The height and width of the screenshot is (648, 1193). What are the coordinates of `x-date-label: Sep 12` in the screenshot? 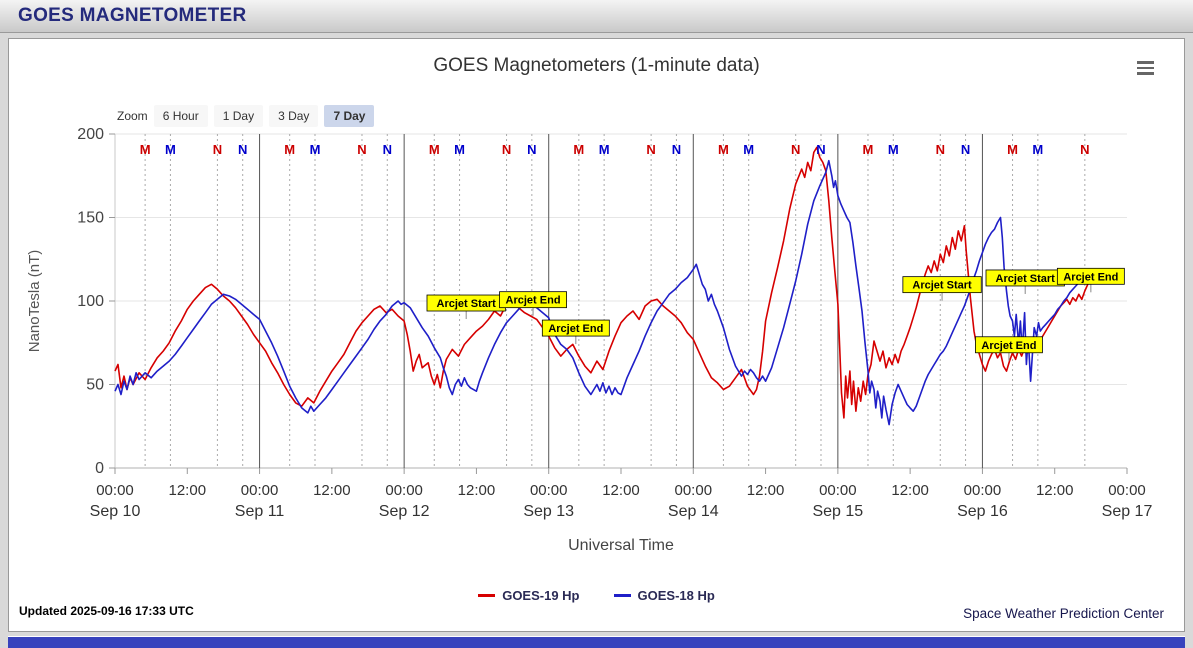 It's located at (404, 511).